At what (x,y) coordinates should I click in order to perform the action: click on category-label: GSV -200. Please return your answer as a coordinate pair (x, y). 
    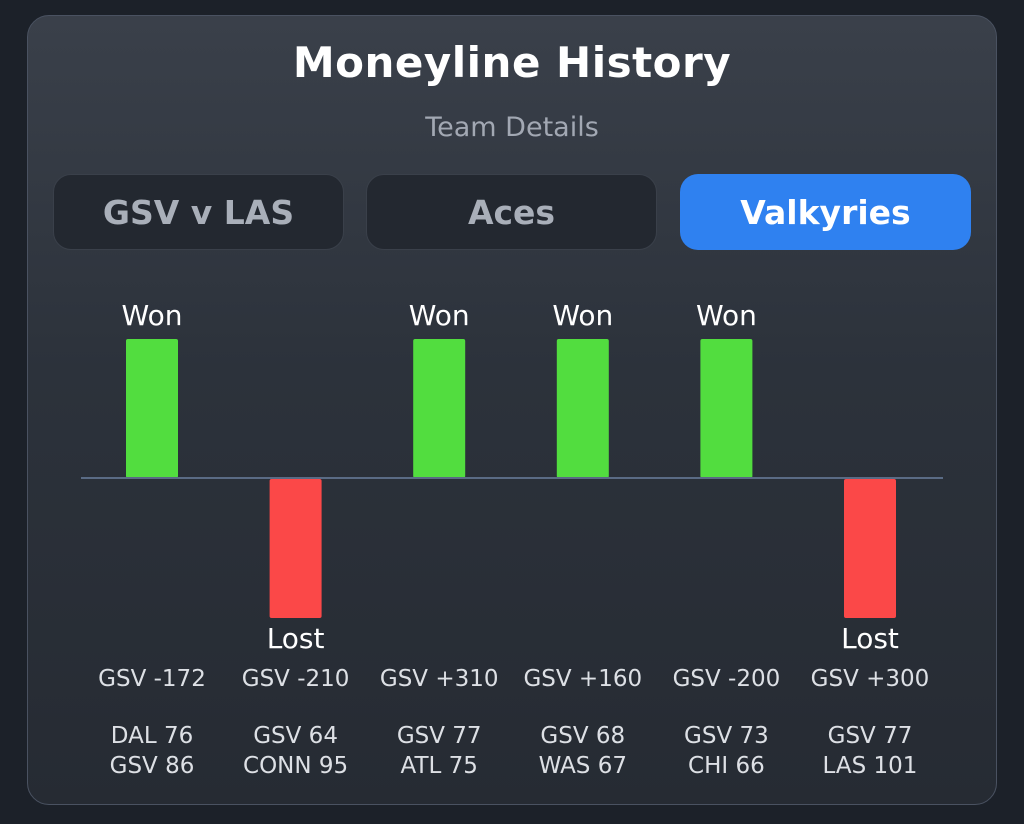
    Looking at the image, I should click on (727, 679).